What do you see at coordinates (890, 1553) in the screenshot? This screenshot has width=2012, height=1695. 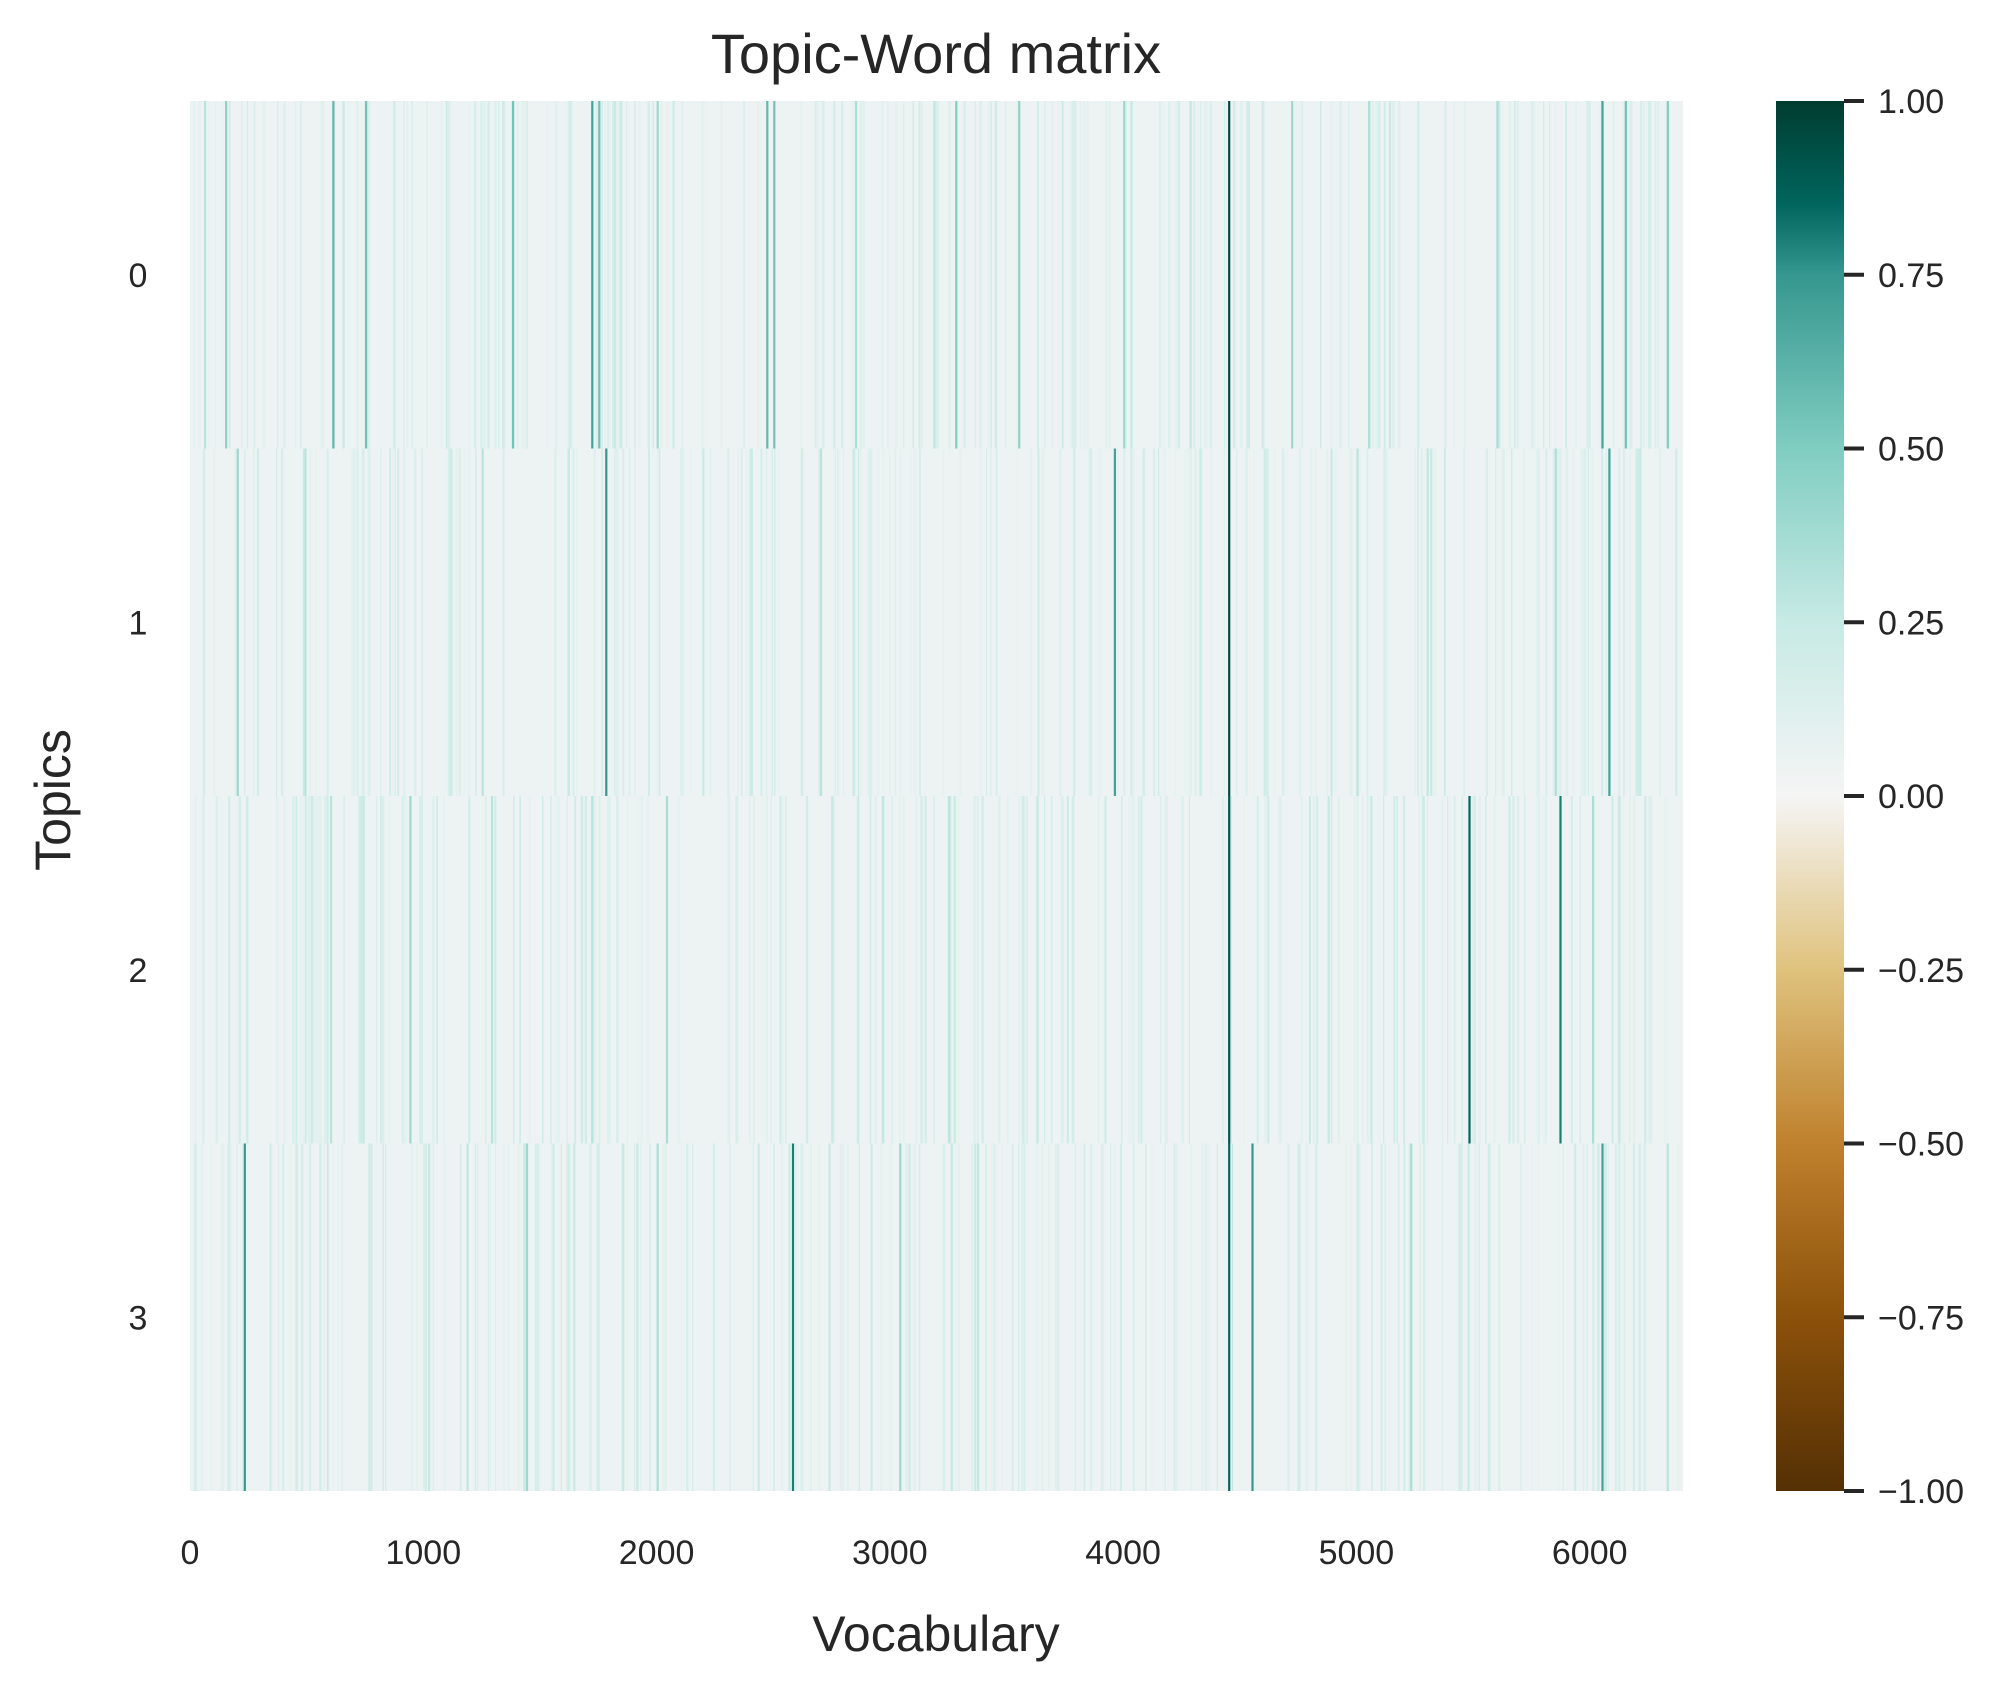 I see `x-tick-label: 3000` at bounding box center [890, 1553].